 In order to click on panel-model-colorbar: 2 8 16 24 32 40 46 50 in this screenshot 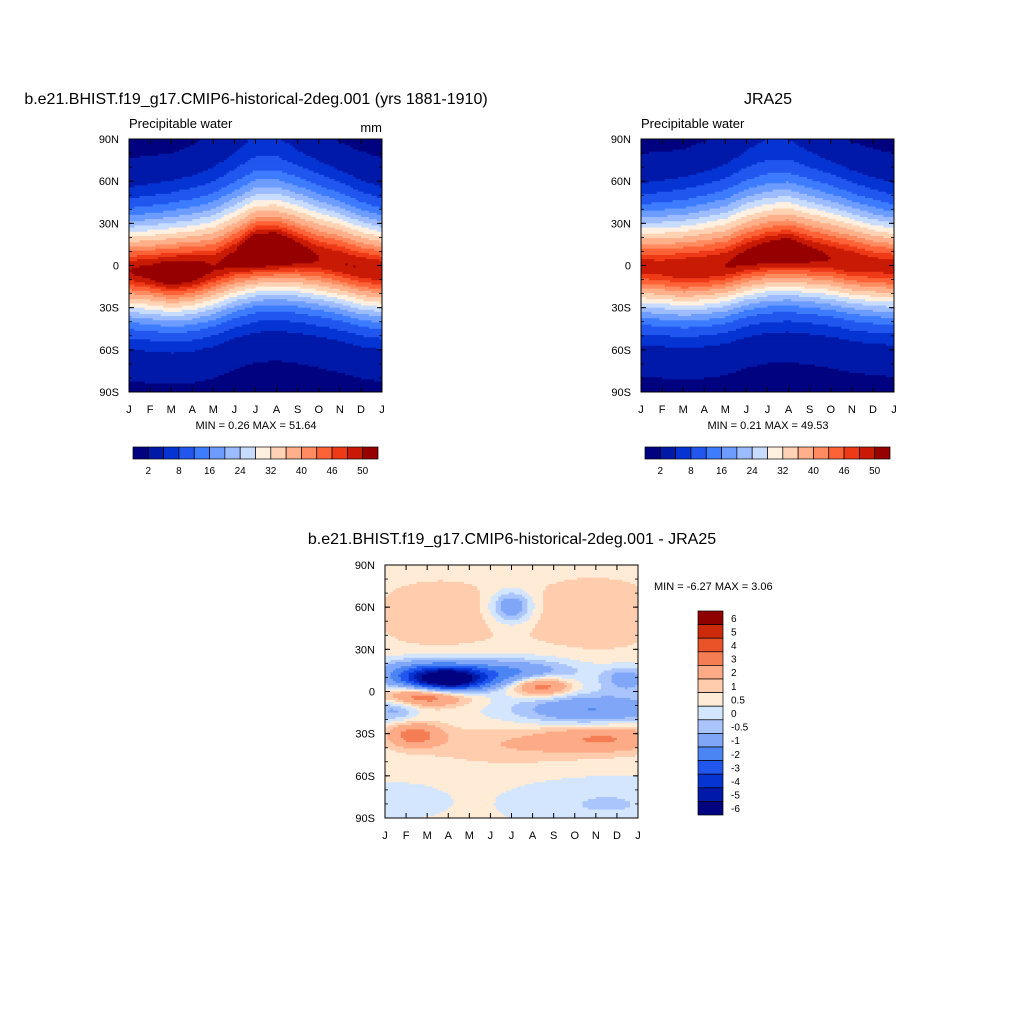, I will do `click(255, 461)`.